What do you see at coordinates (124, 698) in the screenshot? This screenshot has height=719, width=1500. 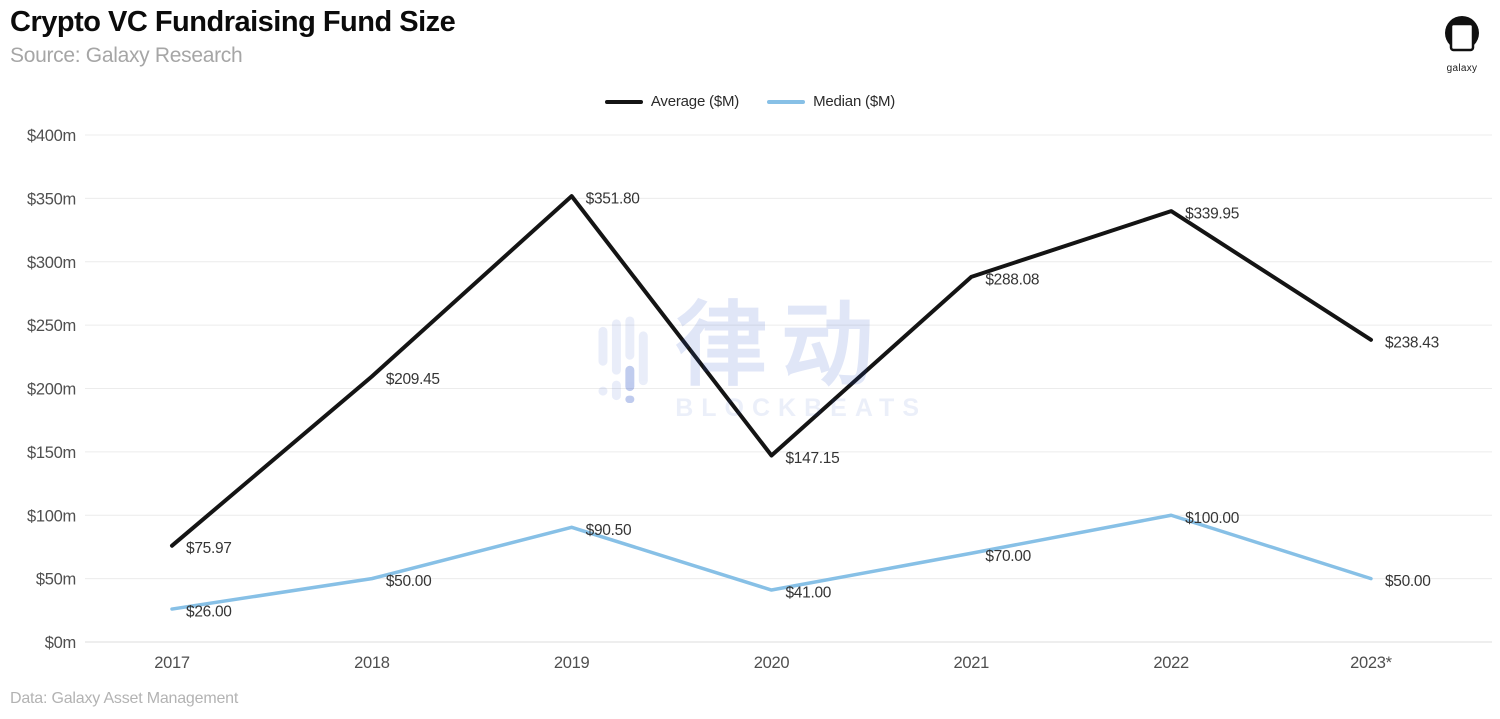 I see `data-source-note: Data: Galaxy Asset Management` at bounding box center [124, 698].